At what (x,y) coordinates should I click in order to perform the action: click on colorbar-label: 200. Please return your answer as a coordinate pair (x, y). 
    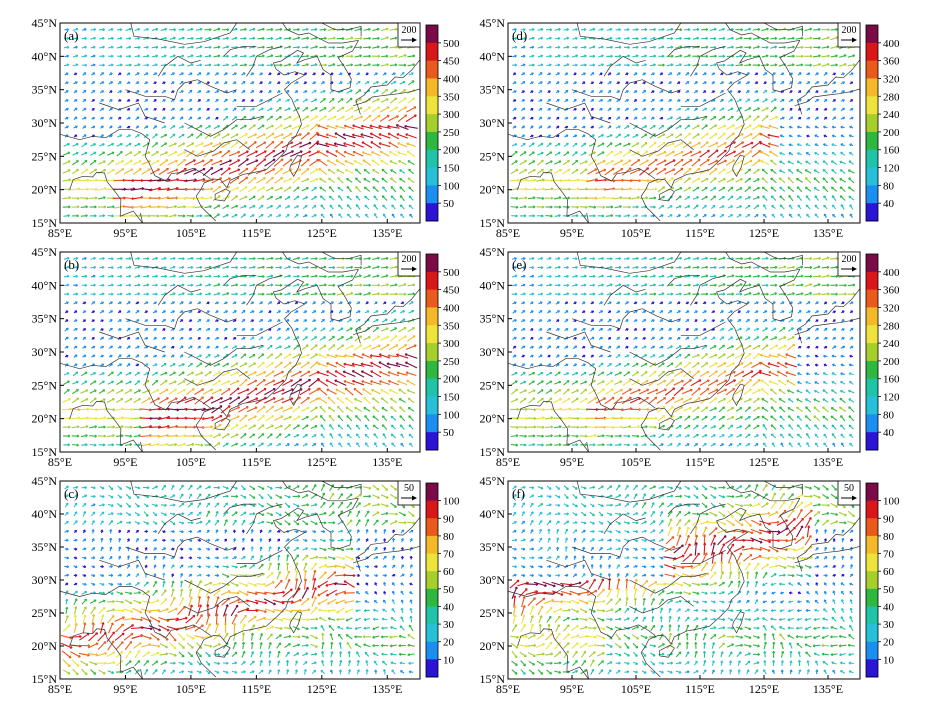
    Looking at the image, I should click on (451, 380).